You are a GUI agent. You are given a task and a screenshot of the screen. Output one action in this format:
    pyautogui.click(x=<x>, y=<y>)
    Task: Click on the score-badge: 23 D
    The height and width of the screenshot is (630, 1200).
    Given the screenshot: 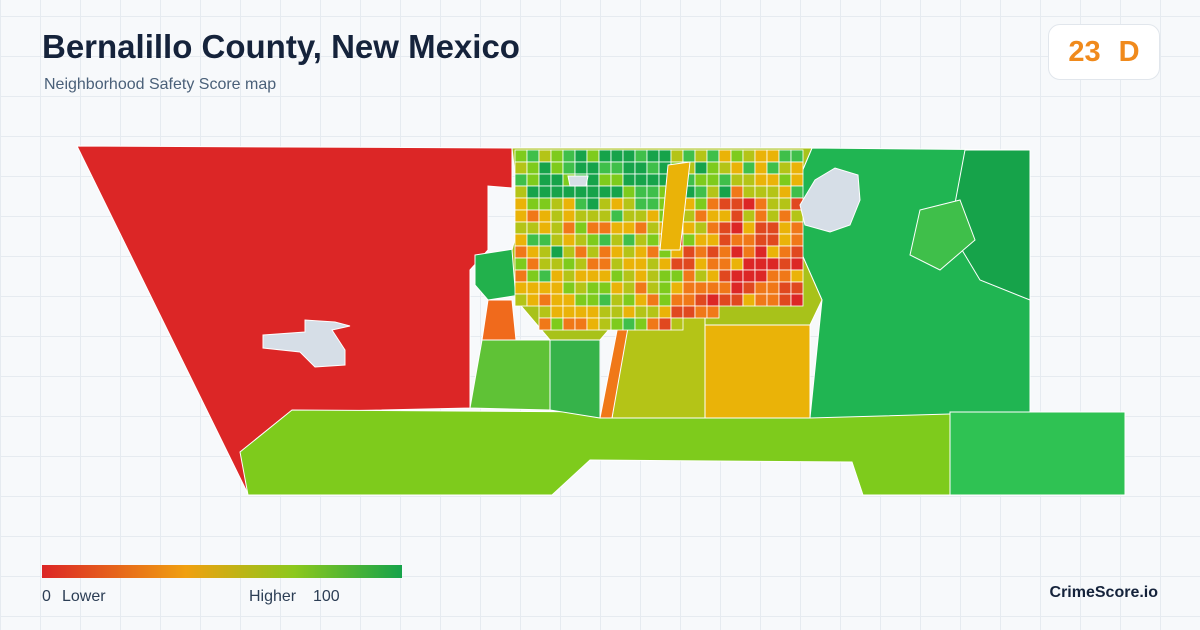 What is the action you would take?
    pyautogui.click(x=1104, y=52)
    